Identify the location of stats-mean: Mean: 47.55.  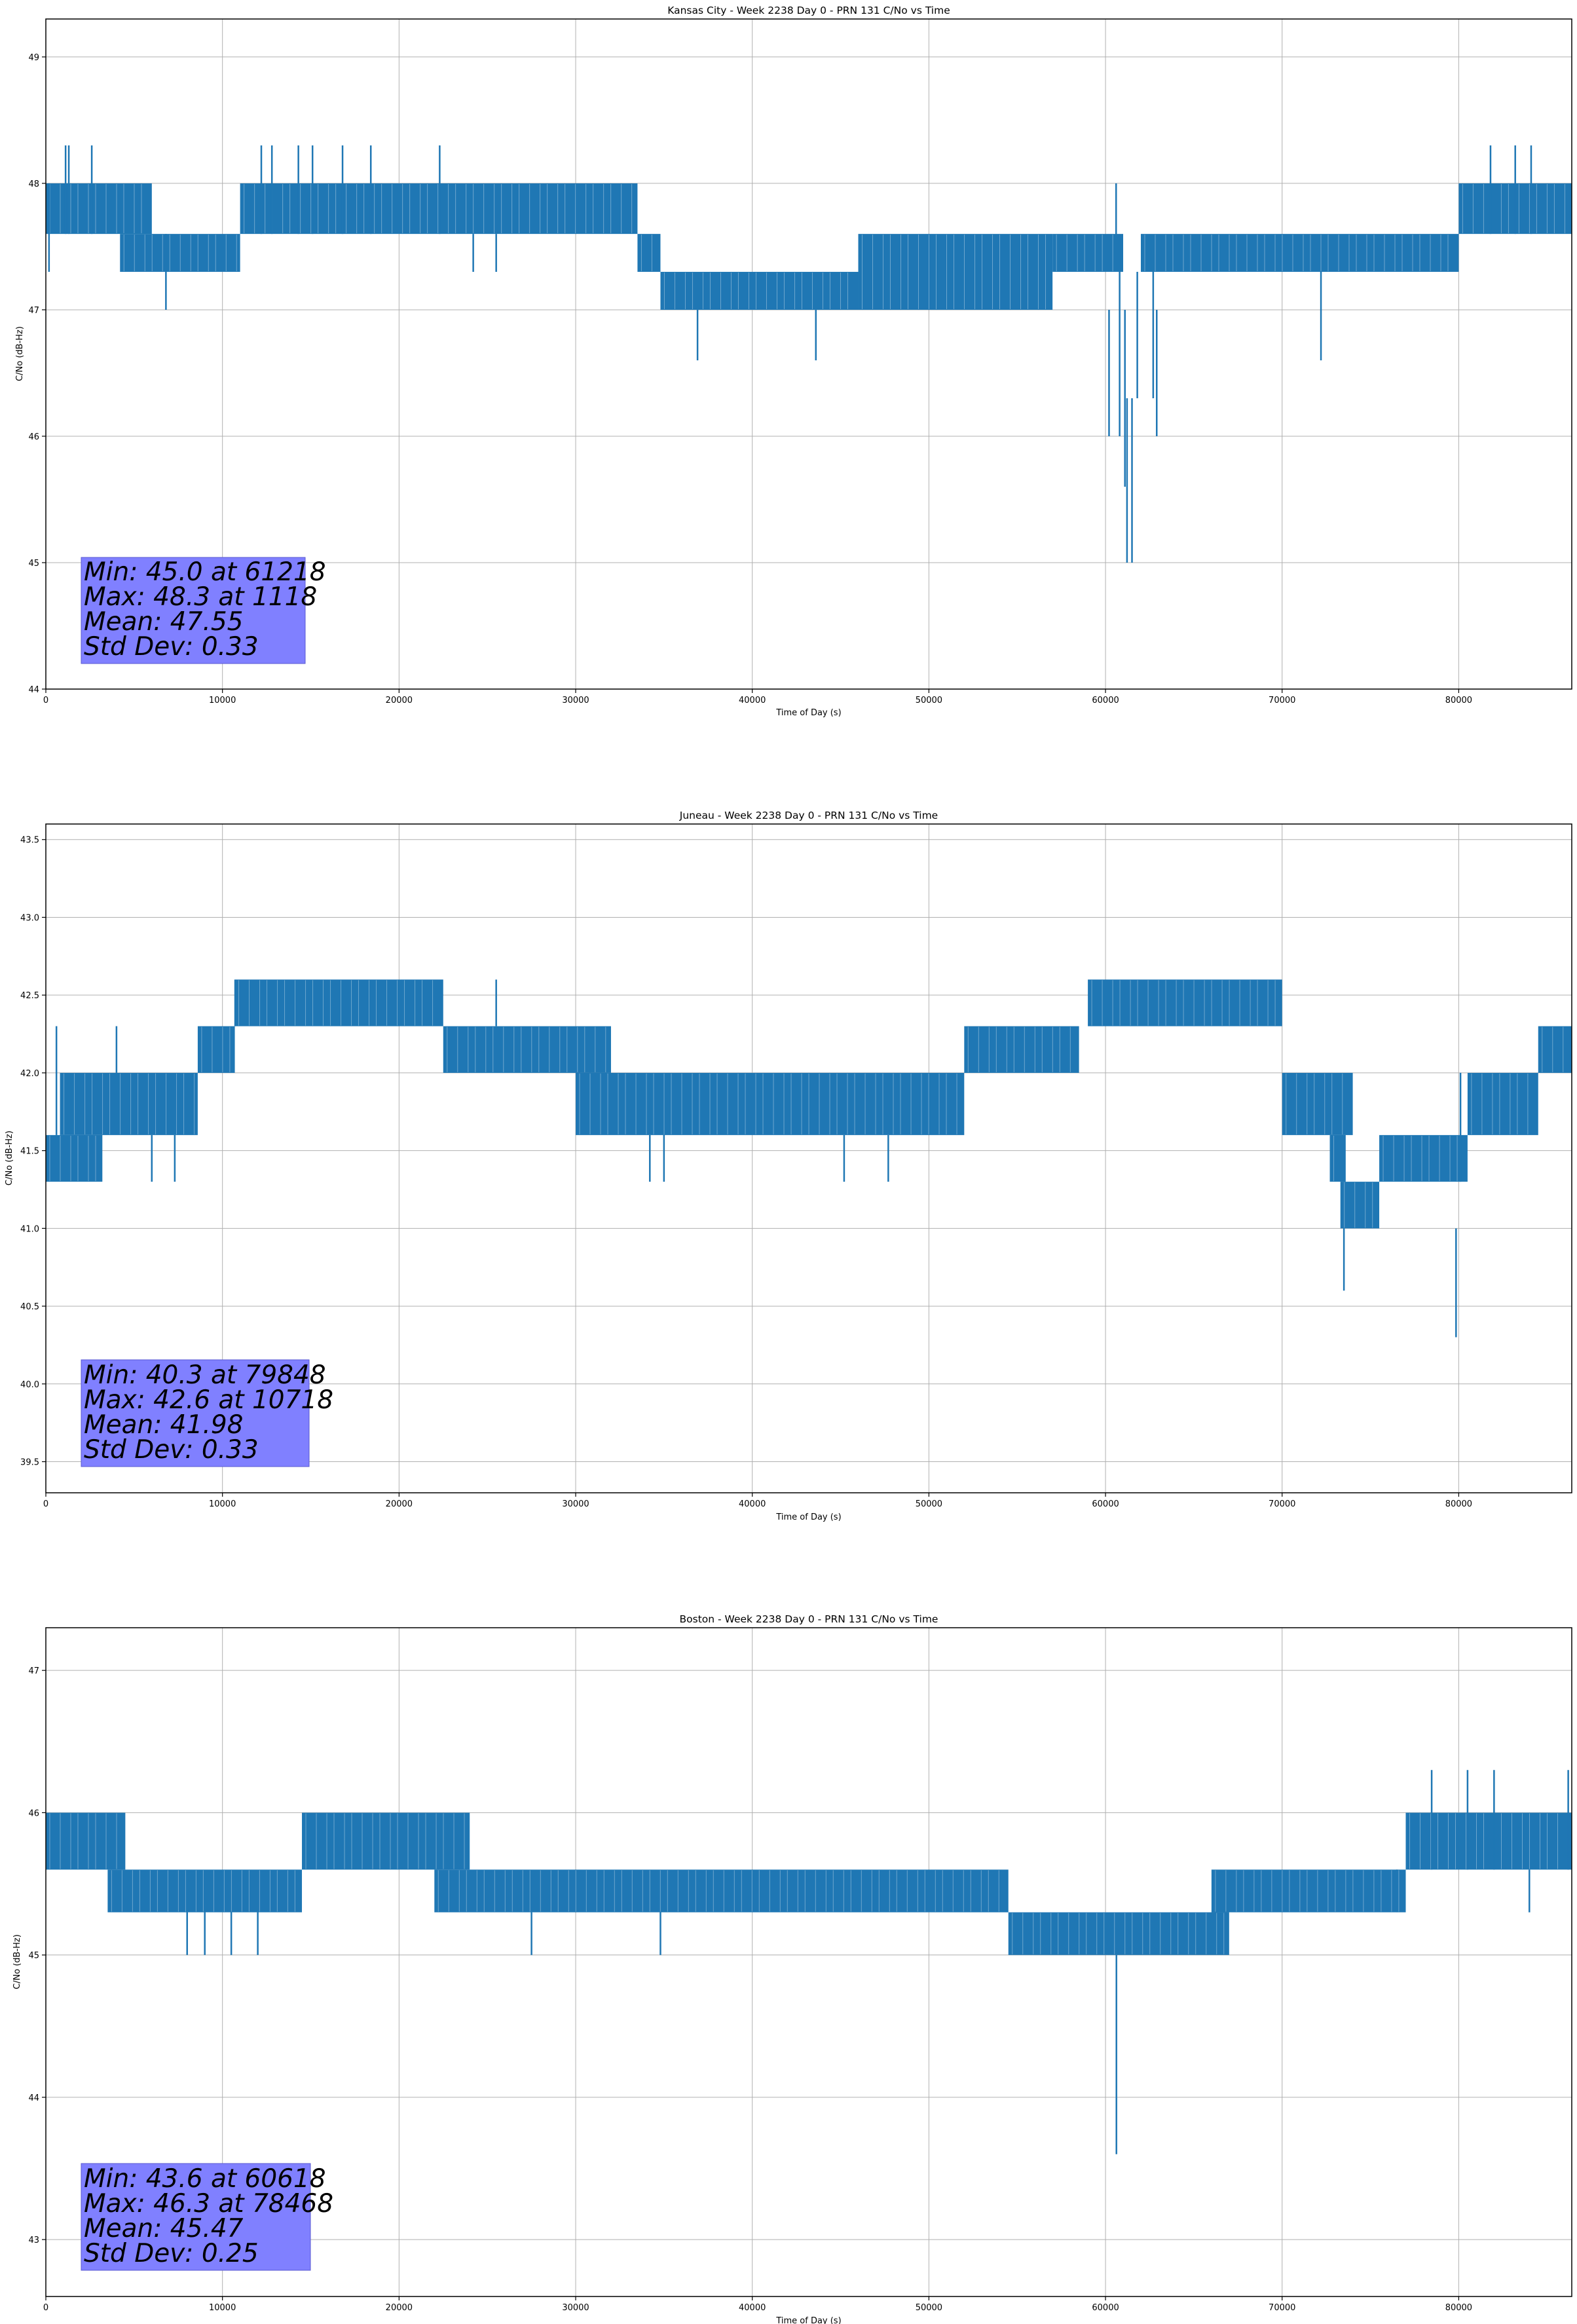
(163, 622).